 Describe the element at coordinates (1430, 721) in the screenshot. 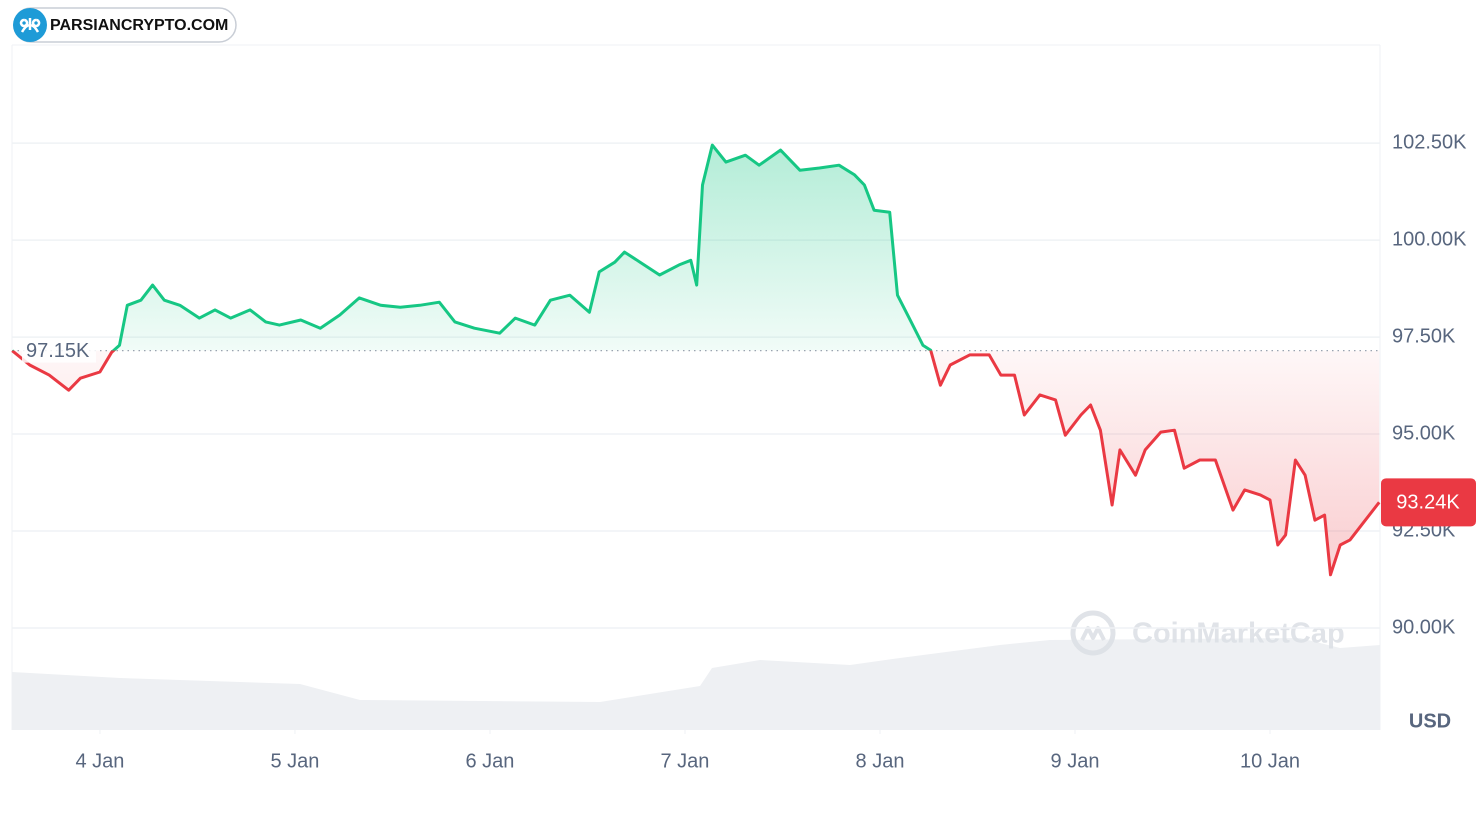

I see `currency-label: USD` at that location.